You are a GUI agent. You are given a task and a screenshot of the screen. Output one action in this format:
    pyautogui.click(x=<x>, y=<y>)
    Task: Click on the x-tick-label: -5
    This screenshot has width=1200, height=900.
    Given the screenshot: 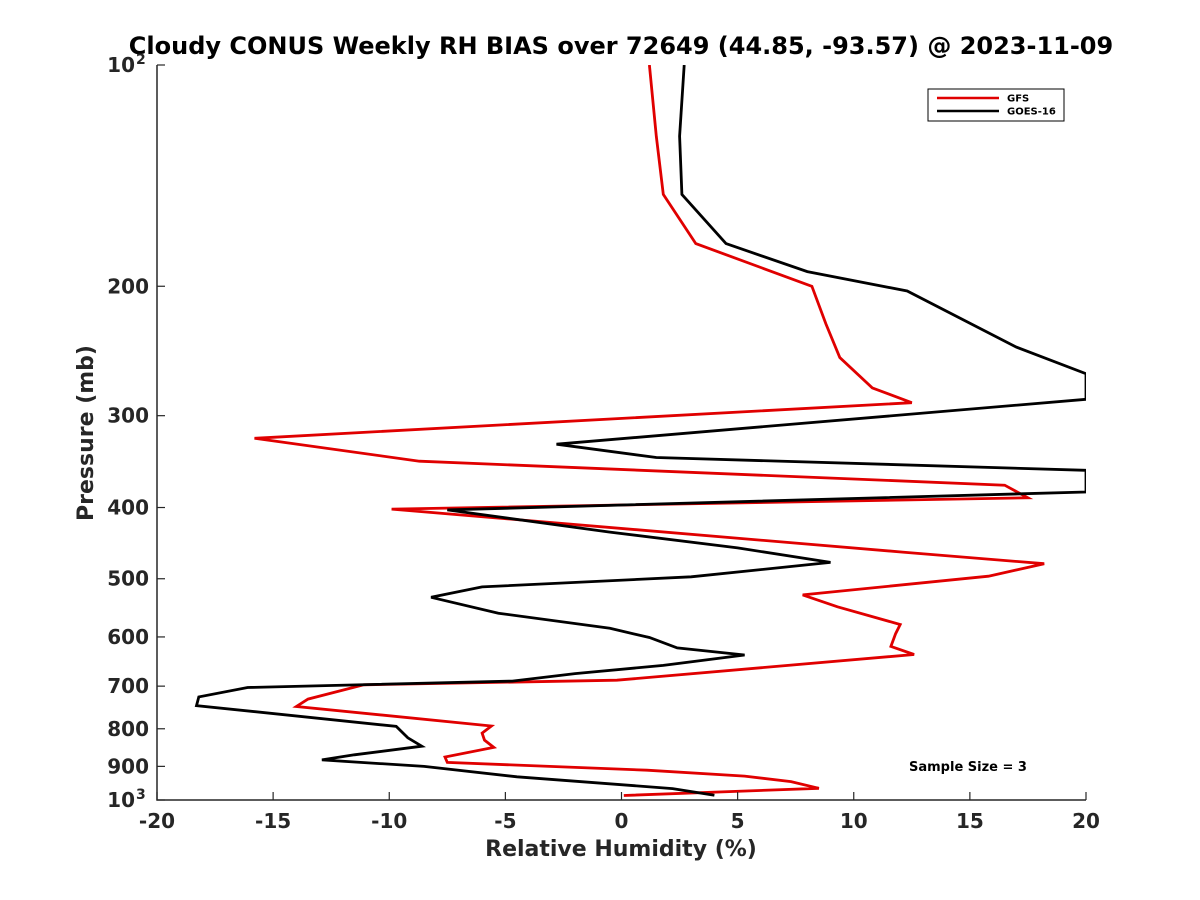 What is the action you would take?
    pyautogui.click(x=505, y=821)
    